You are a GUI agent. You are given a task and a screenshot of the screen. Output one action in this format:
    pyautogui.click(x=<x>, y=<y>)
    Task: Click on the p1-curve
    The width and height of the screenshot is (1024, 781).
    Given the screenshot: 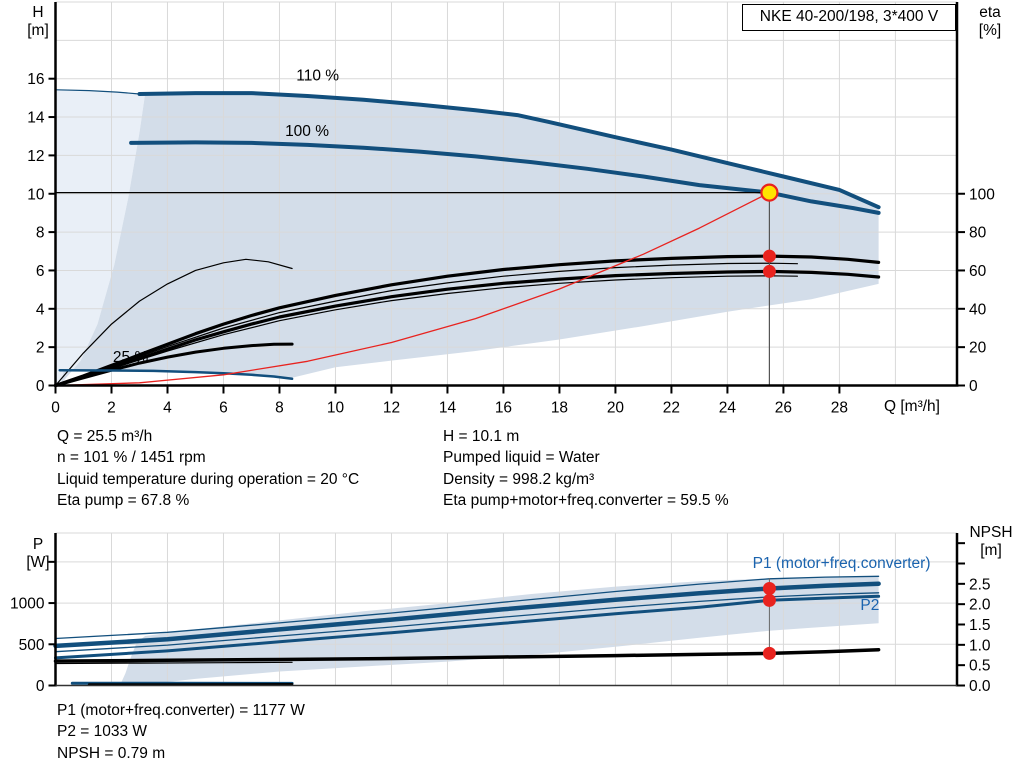 What is the action you would take?
    pyautogui.click(x=467, y=615)
    